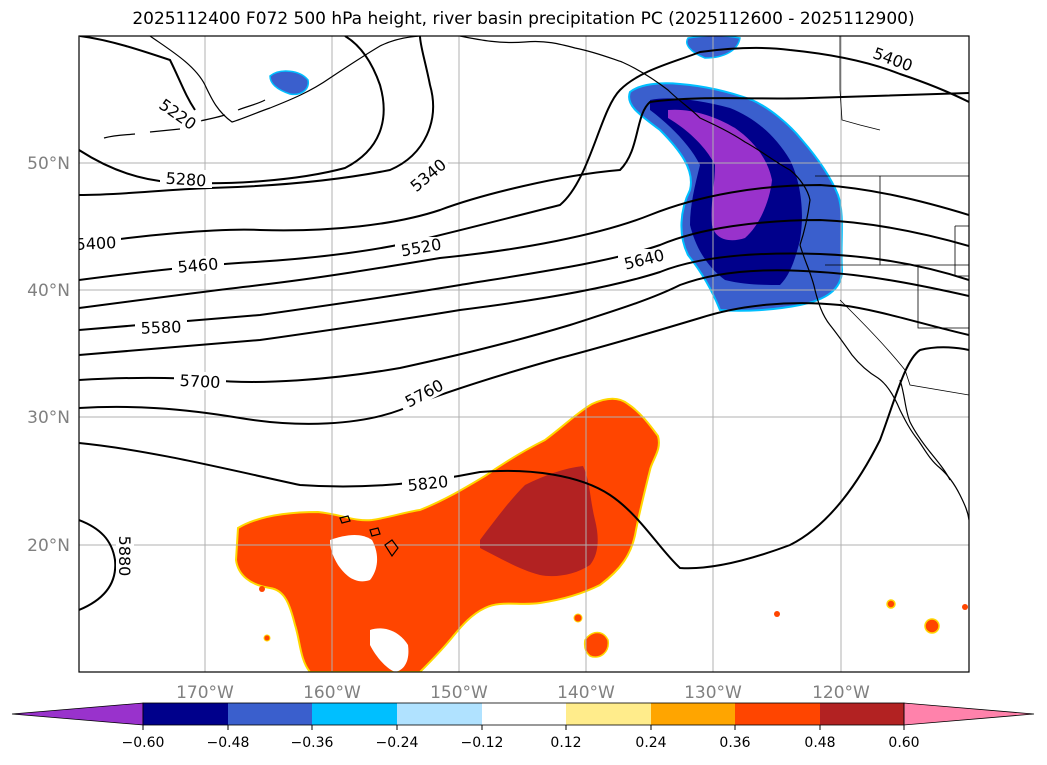 The width and height of the screenshot is (1047, 765). What do you see at coordinates (635, 141) in the screenshot?
I see `canada-coast` at bounding box center [635, 141].